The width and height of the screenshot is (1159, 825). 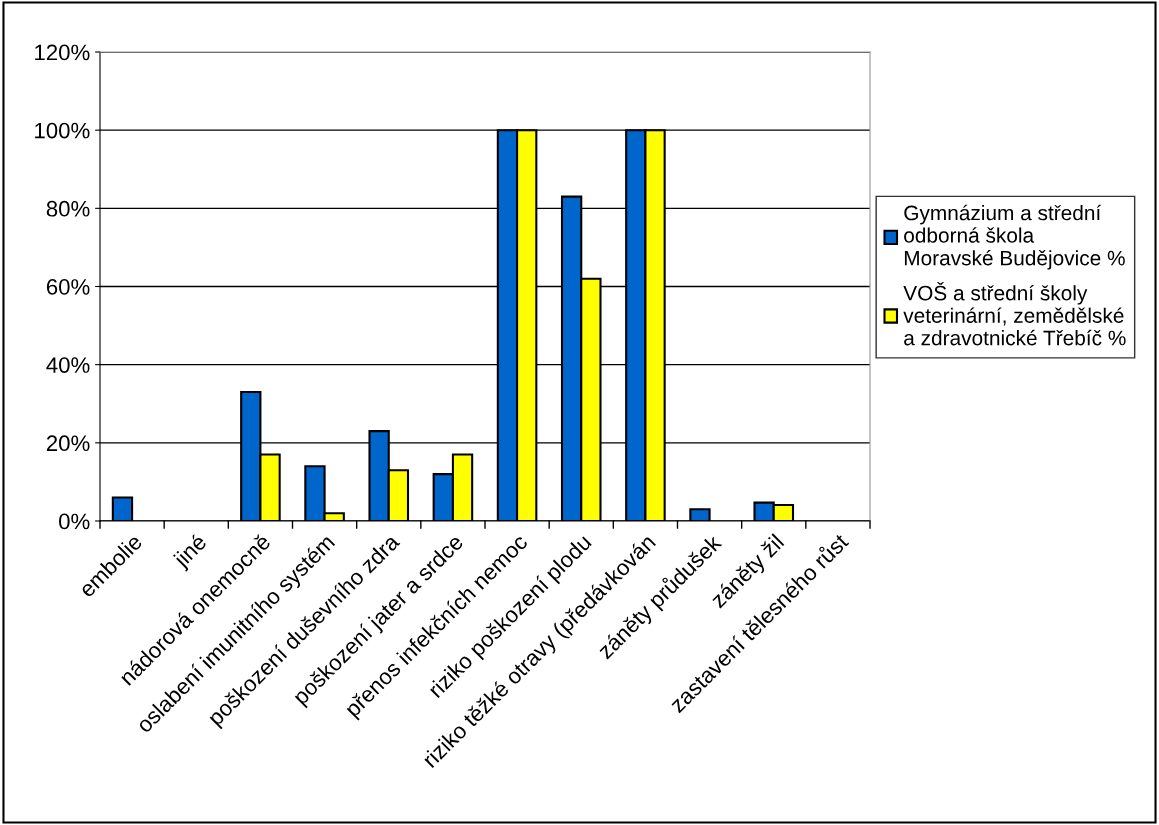 What do you see at coordinates (74, 521) in the screenshot?
I see `y-tick-label: 0%` at bounding box center [74, 521].